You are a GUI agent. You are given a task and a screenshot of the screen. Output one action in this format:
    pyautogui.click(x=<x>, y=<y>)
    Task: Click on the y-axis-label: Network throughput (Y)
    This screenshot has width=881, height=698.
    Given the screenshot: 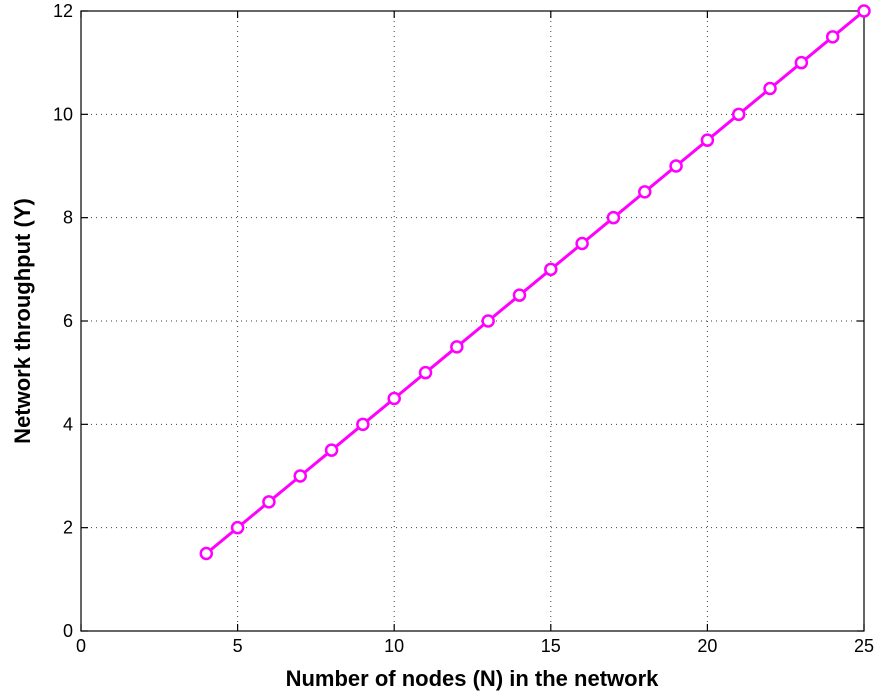 What is the action you would take?
    pyautogui.click(x=22, y=321)
    